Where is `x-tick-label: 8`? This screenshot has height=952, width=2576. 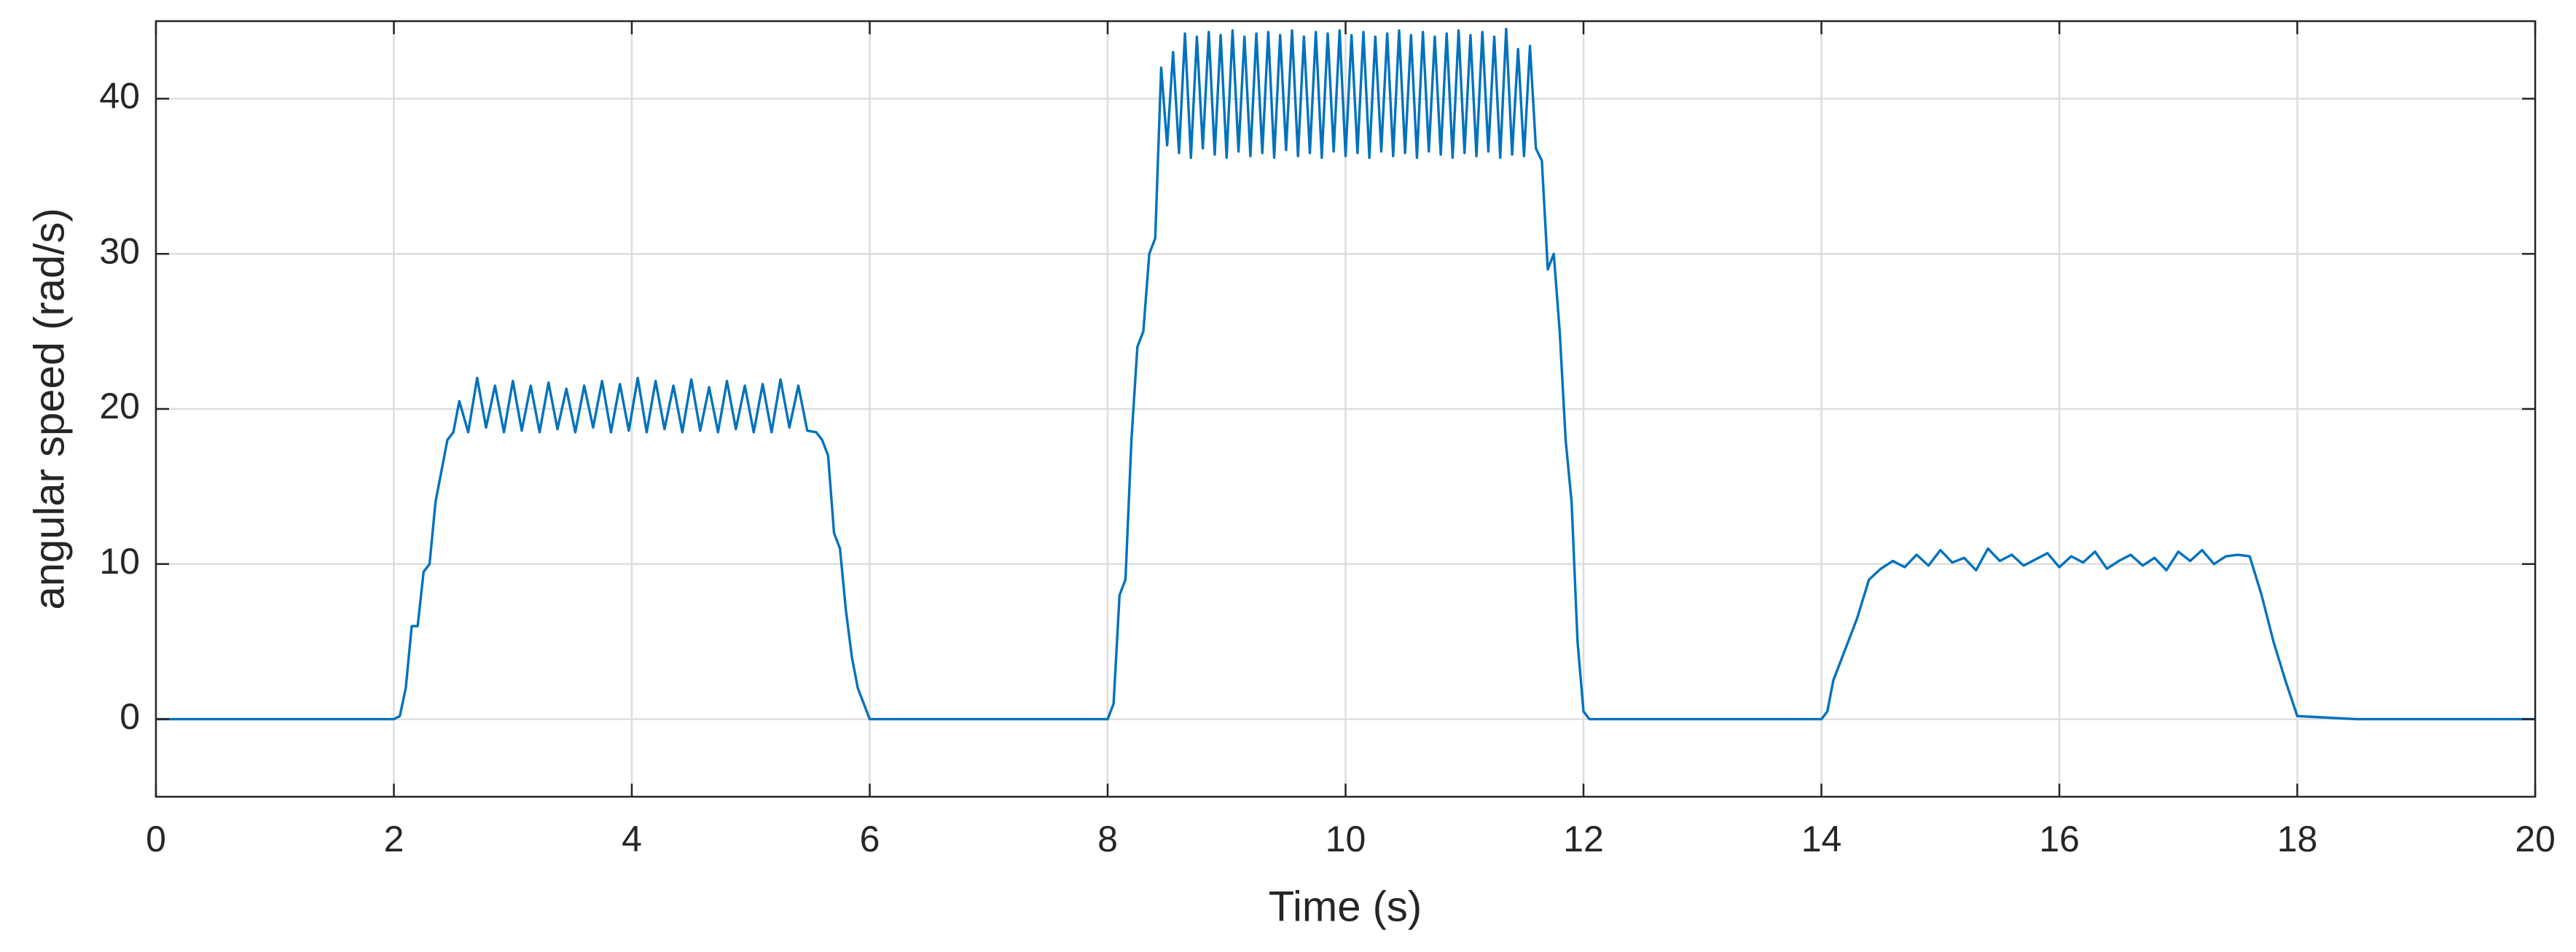 x-tick-label: 8 is located at coordinates (1107, 839).